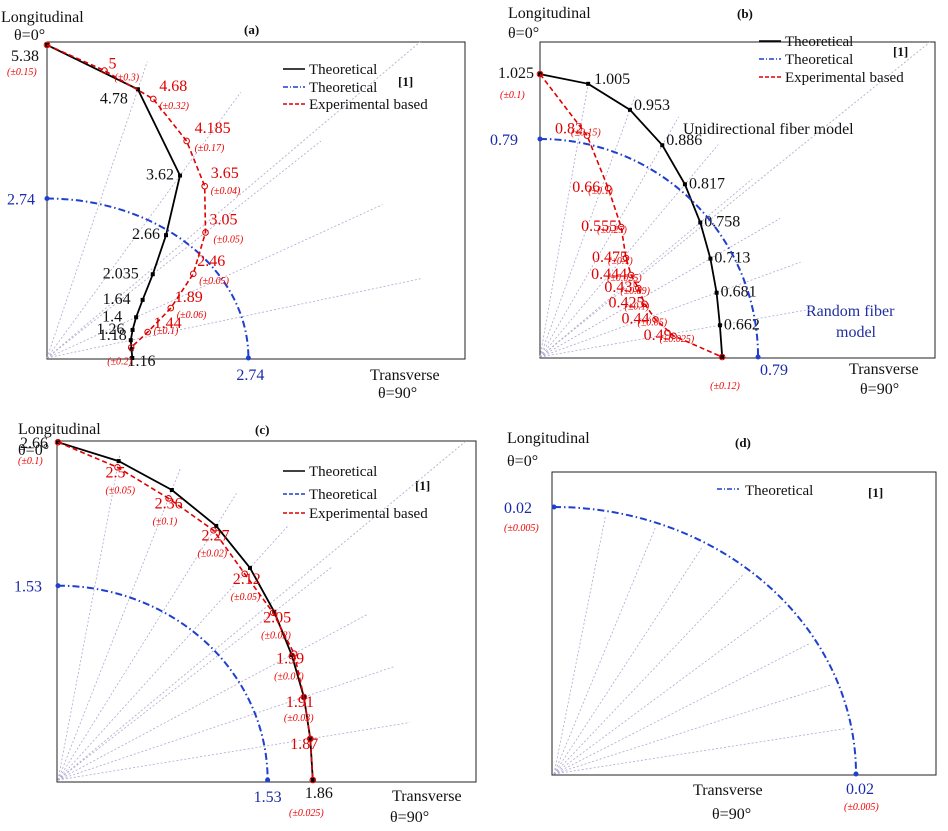  What do you see at coordinates (212, 553) in the screenshot?
I see `error-label: (±0.02)` at bounding box center [212, 553].